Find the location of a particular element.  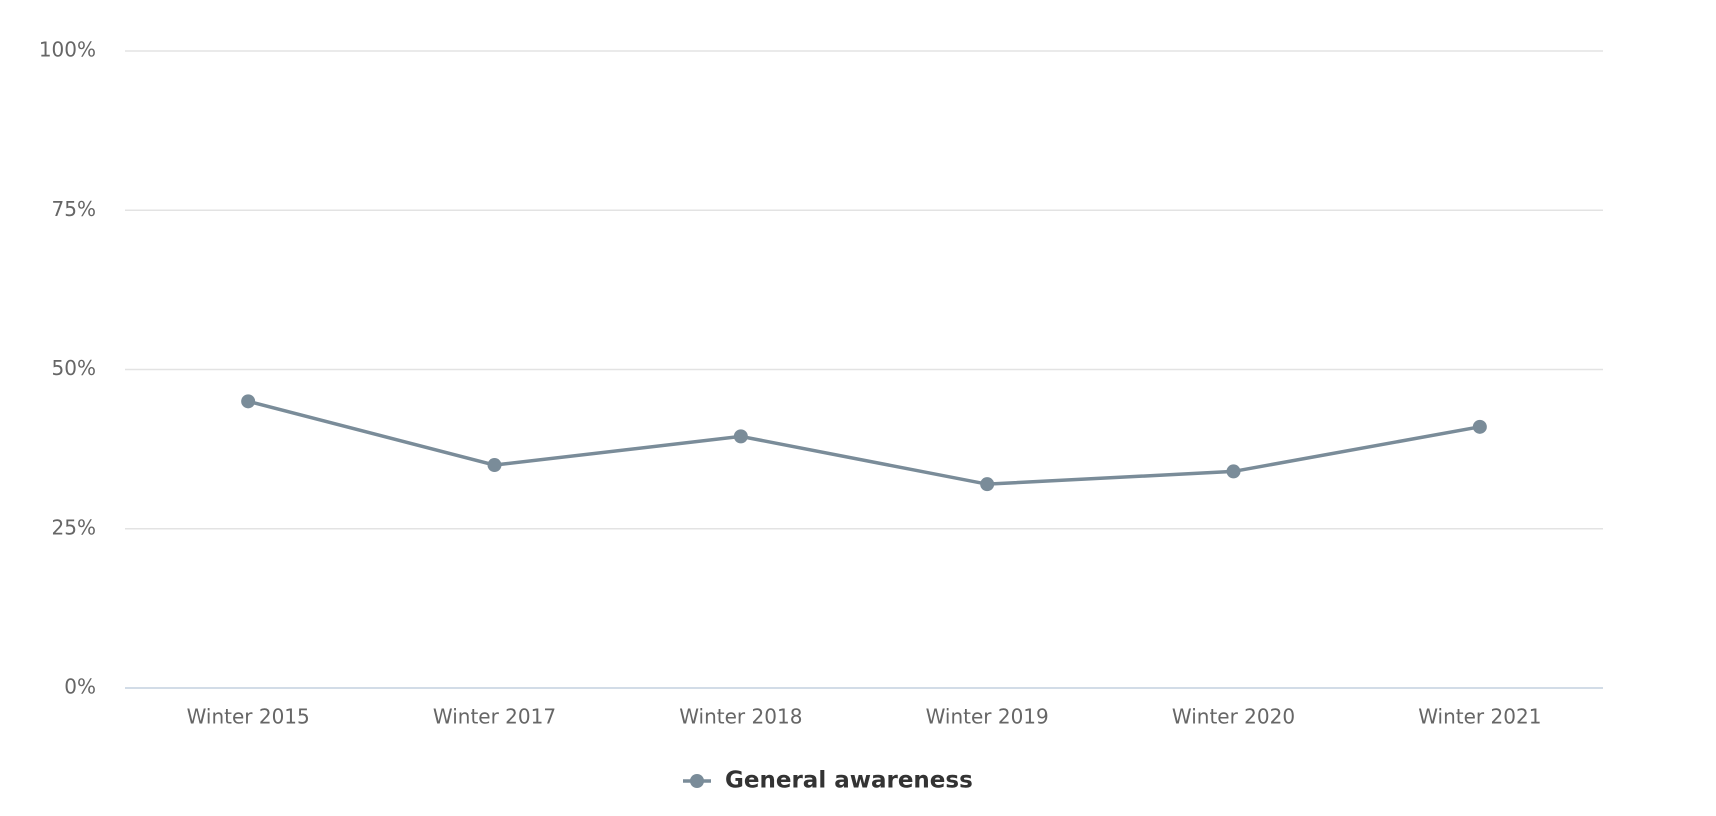

y-tick-label: 25% is located at coordinates (74, 527).